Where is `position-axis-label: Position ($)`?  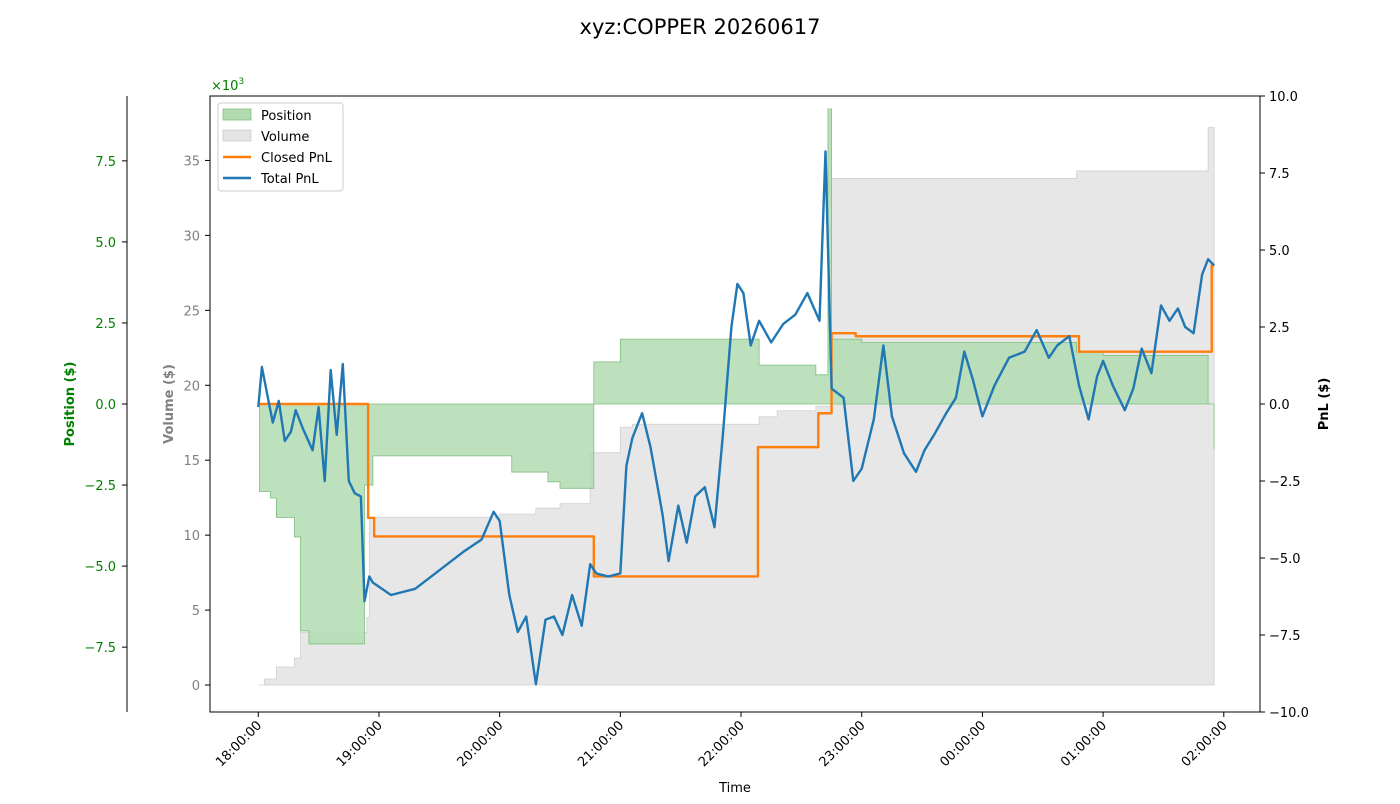
position-axis-label: Position ($) is located at coordinates (70, 404).